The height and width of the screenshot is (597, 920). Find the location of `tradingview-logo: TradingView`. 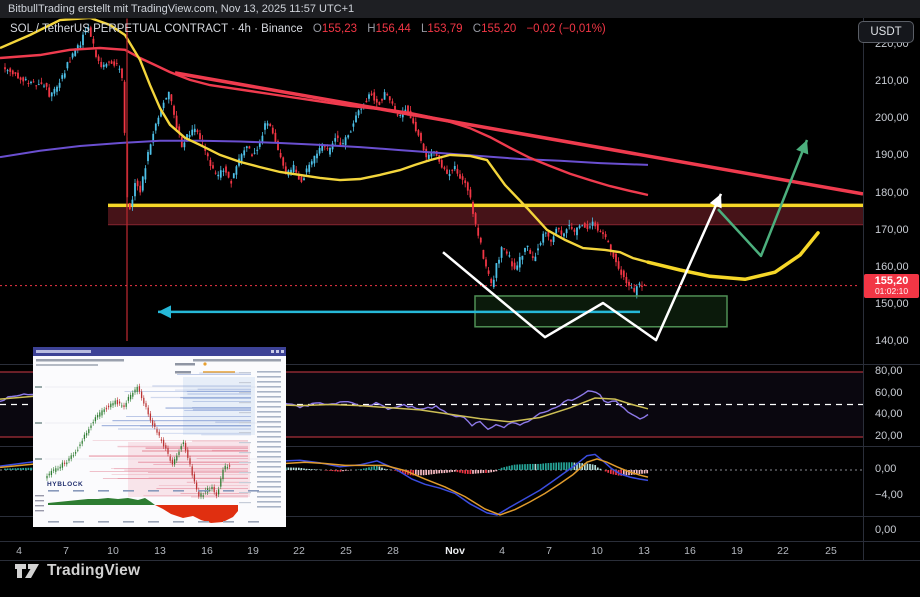

tradingview-logo: TradingView is located at coordinates (77, 571).